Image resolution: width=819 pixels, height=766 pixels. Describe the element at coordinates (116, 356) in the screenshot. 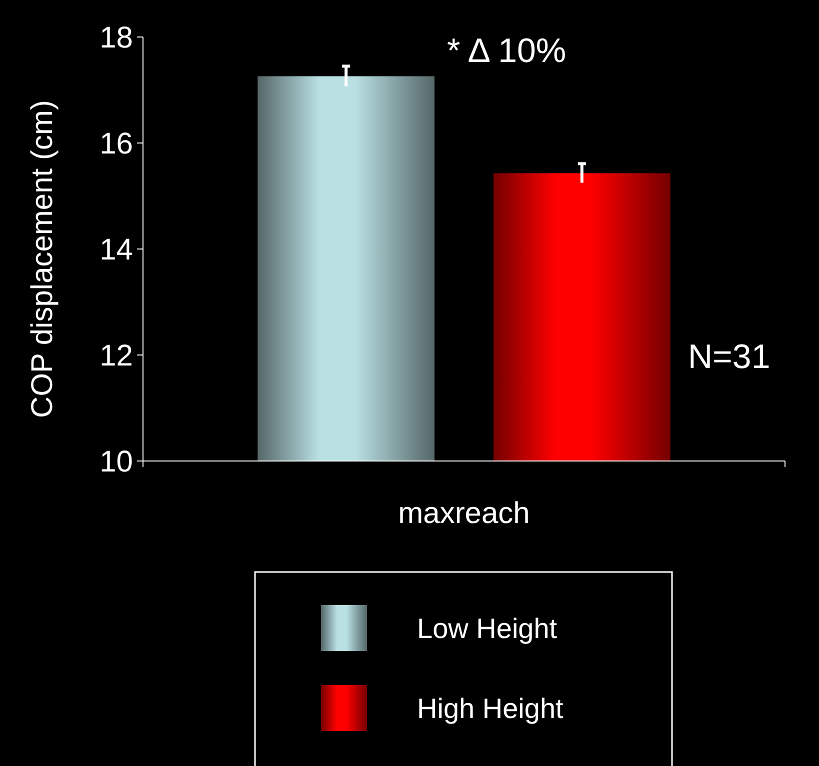

I see `y-tick-label: 12` at that location.